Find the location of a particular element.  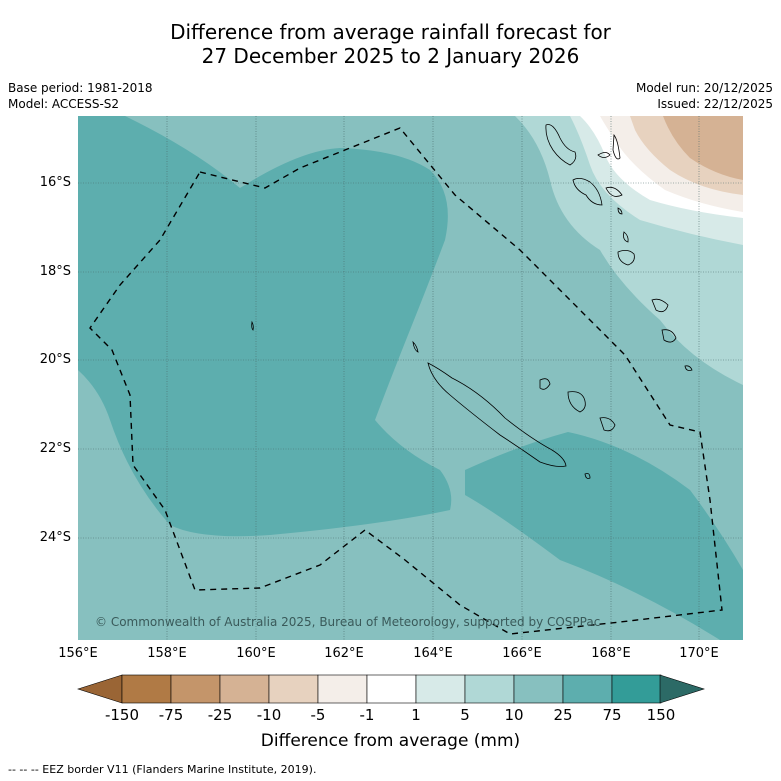

lon-label-166e: 166°E is located at coordinates (522, 653).